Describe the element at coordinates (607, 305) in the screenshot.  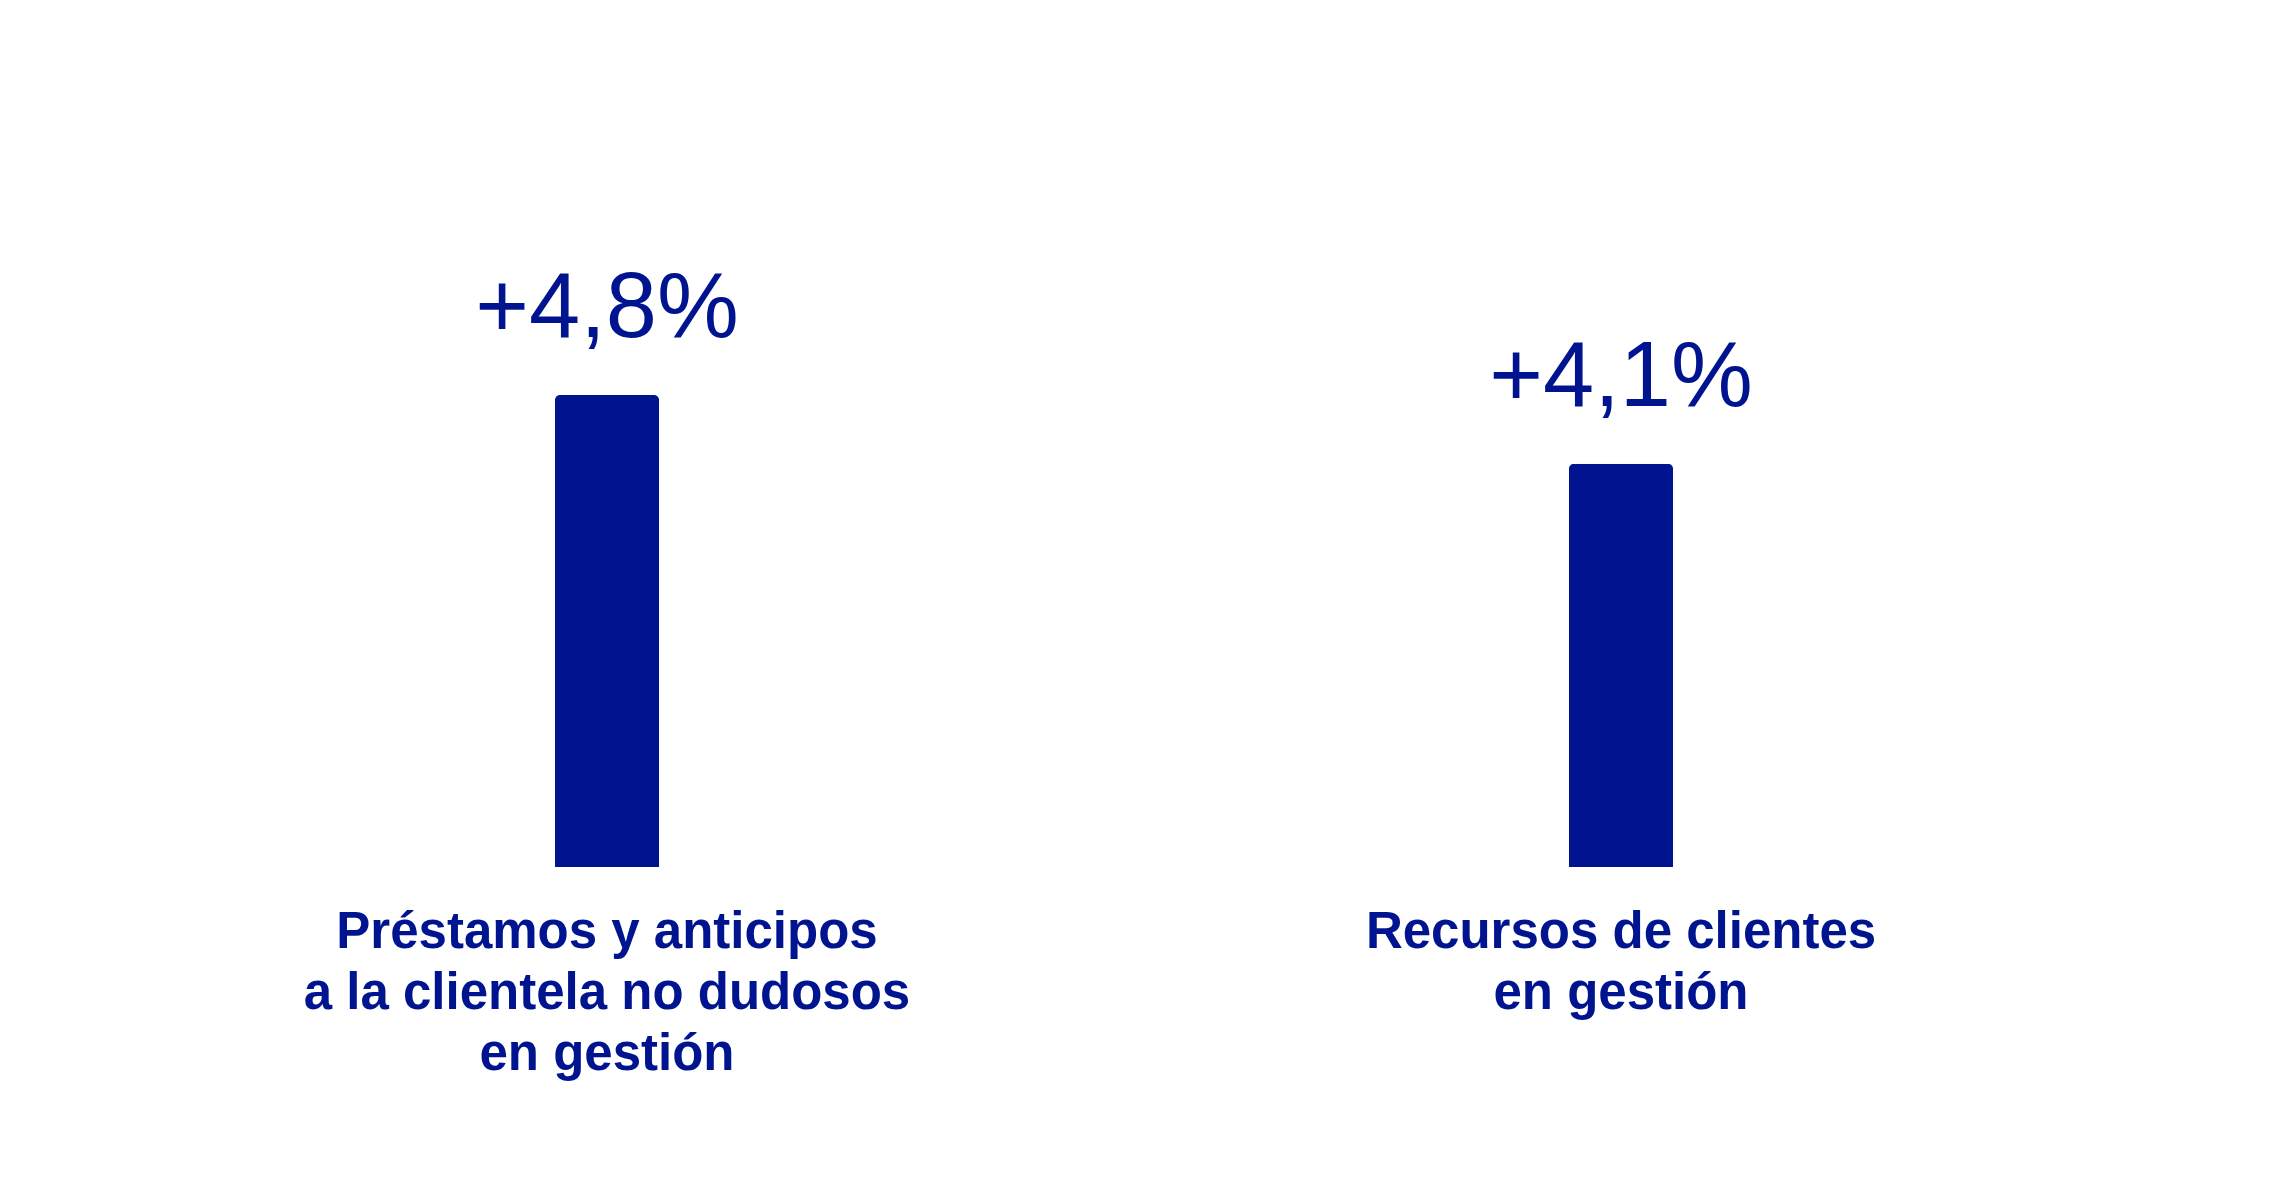
I see `data-label: +4,8%` at that location.